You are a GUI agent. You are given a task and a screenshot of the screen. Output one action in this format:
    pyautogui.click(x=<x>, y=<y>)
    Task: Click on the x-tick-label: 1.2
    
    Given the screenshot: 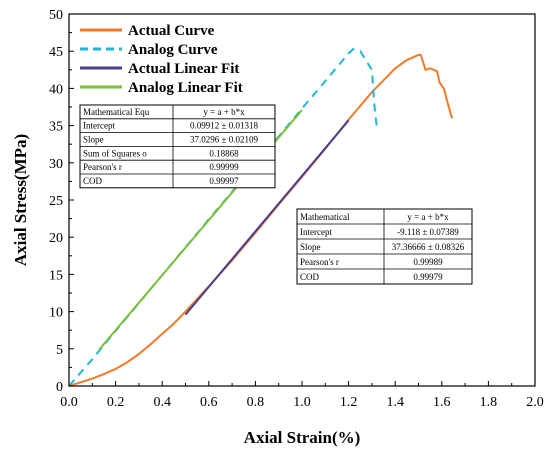 What is the action you would take?
    pyautogui.click(x=349, y=402)
    